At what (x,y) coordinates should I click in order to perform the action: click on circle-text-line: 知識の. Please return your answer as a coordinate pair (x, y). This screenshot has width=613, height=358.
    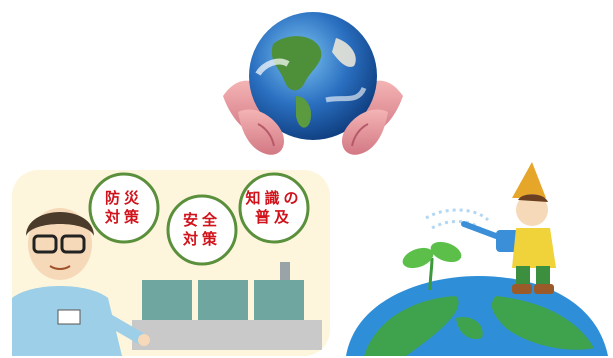
    Looking at the image, I should click on (274, 198).